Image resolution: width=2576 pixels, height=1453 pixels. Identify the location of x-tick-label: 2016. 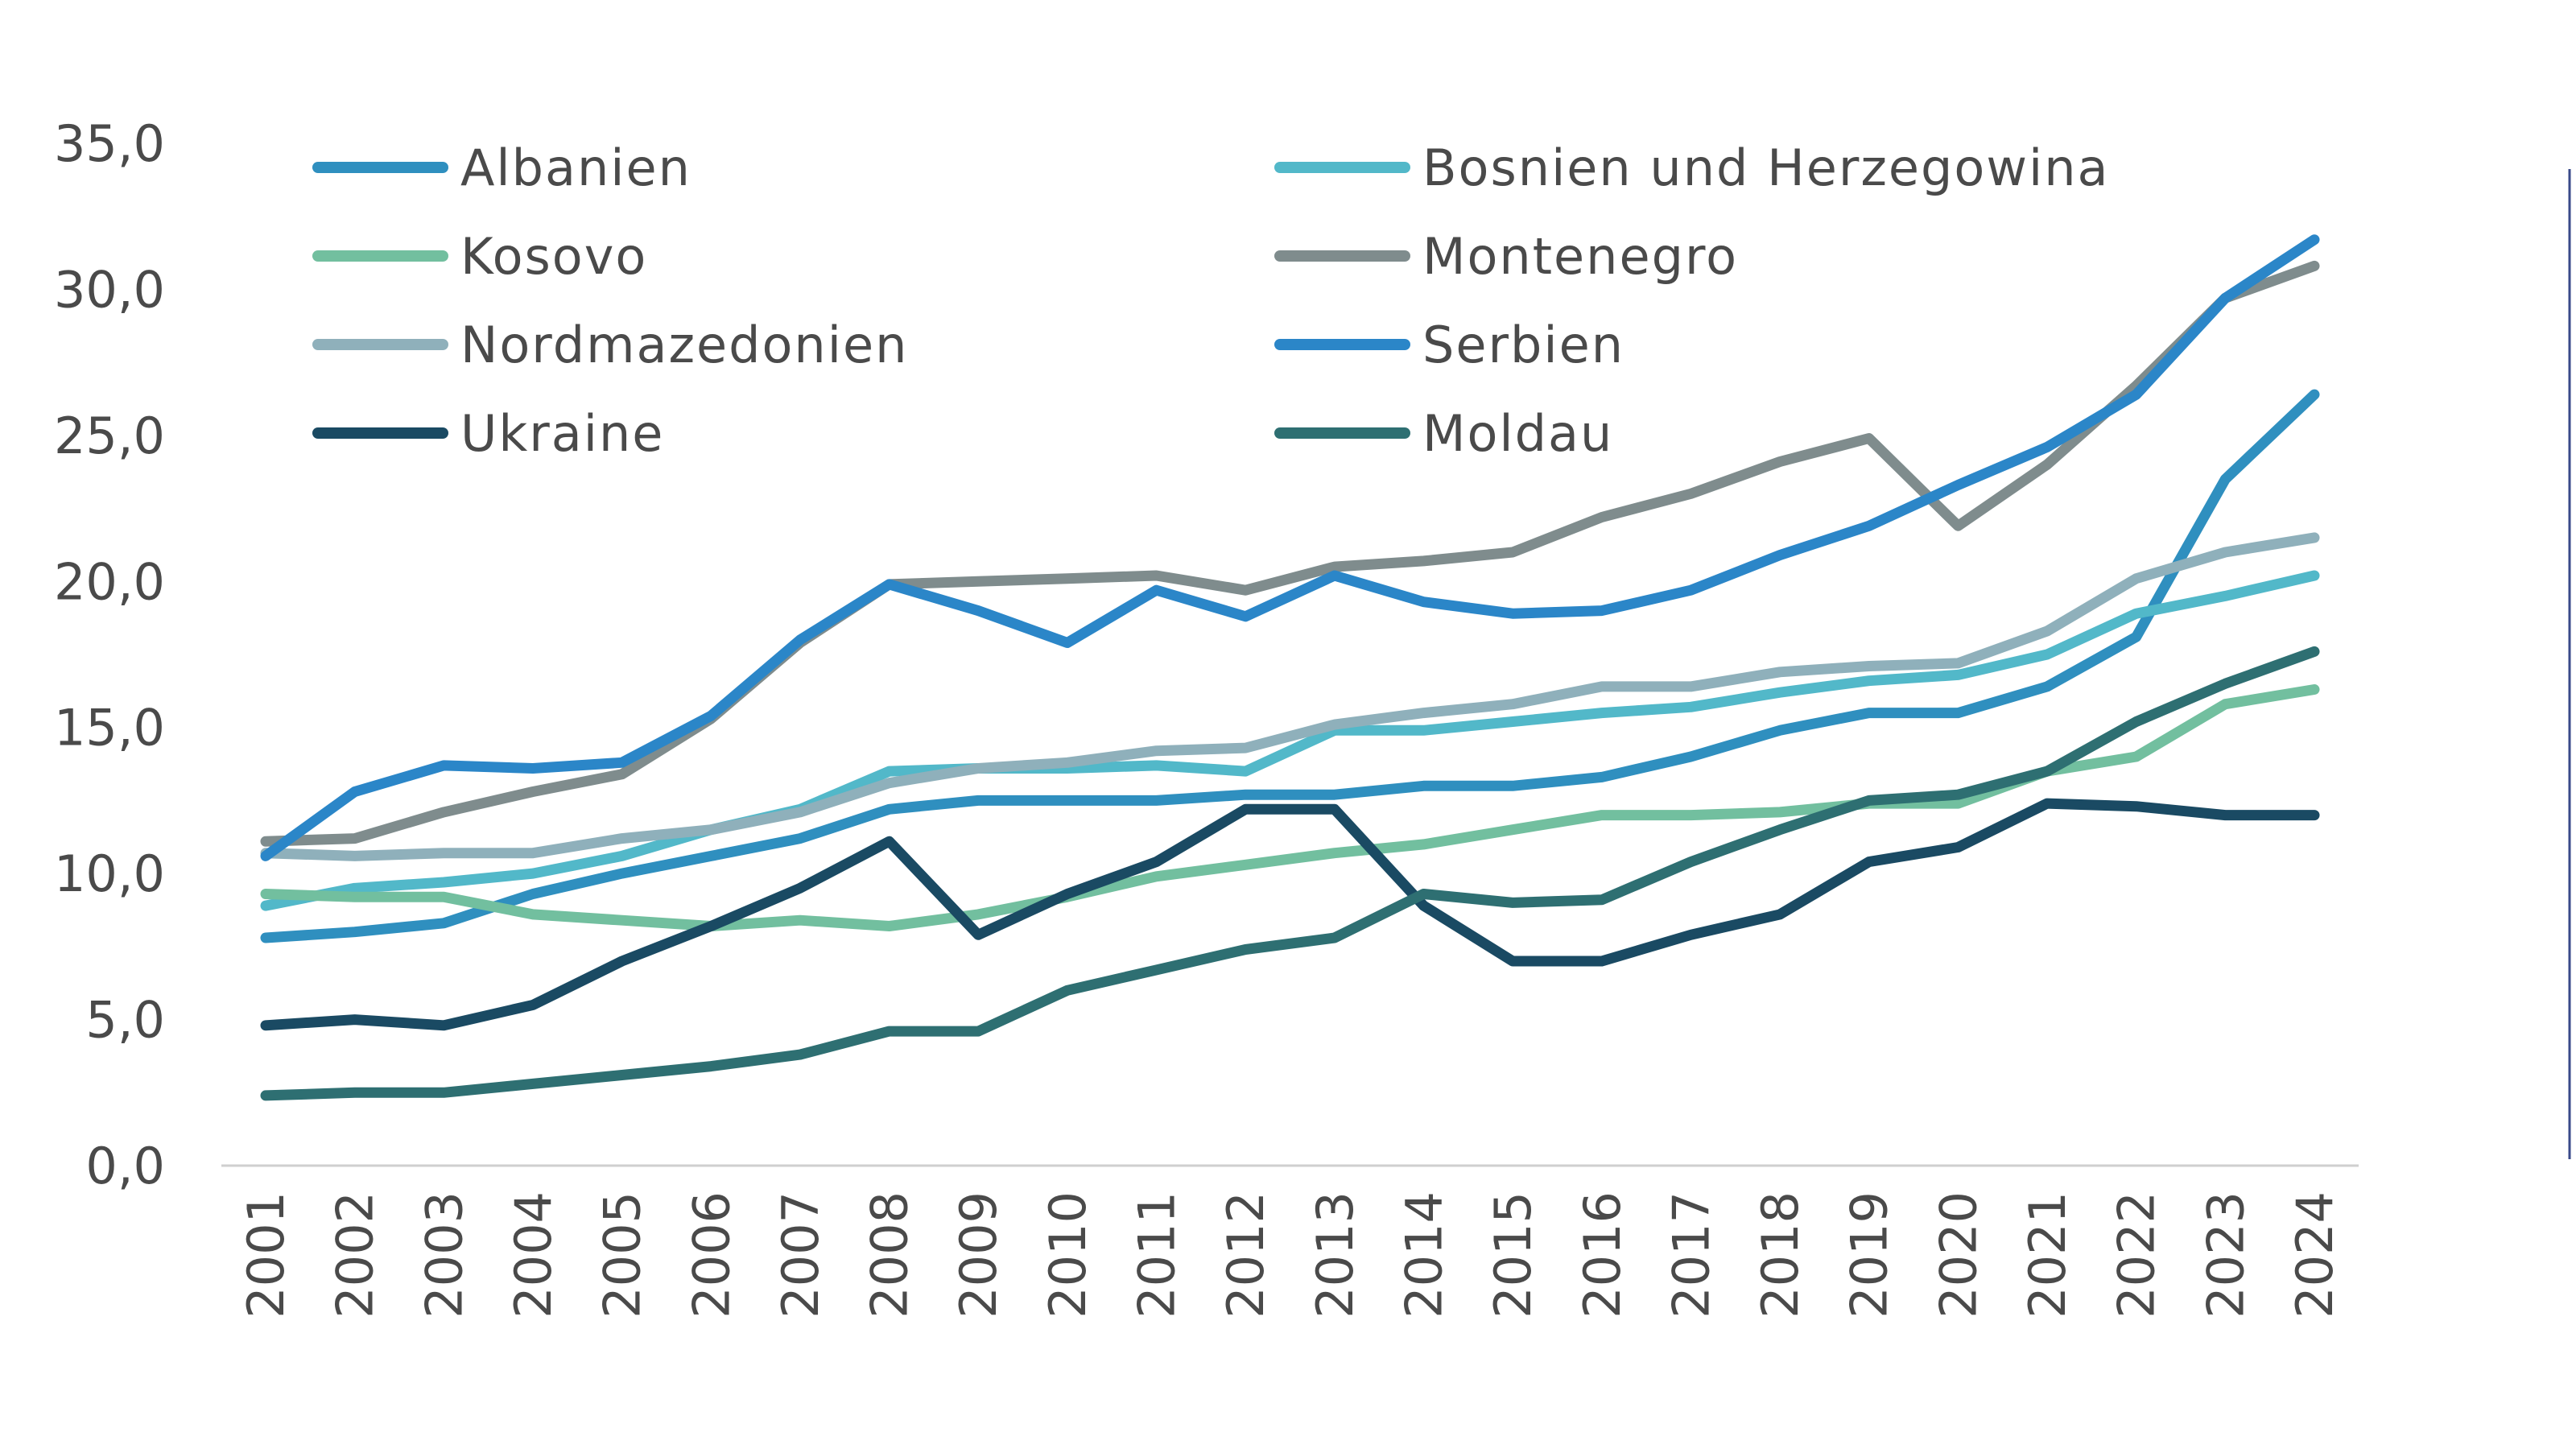
(1602, 1255).